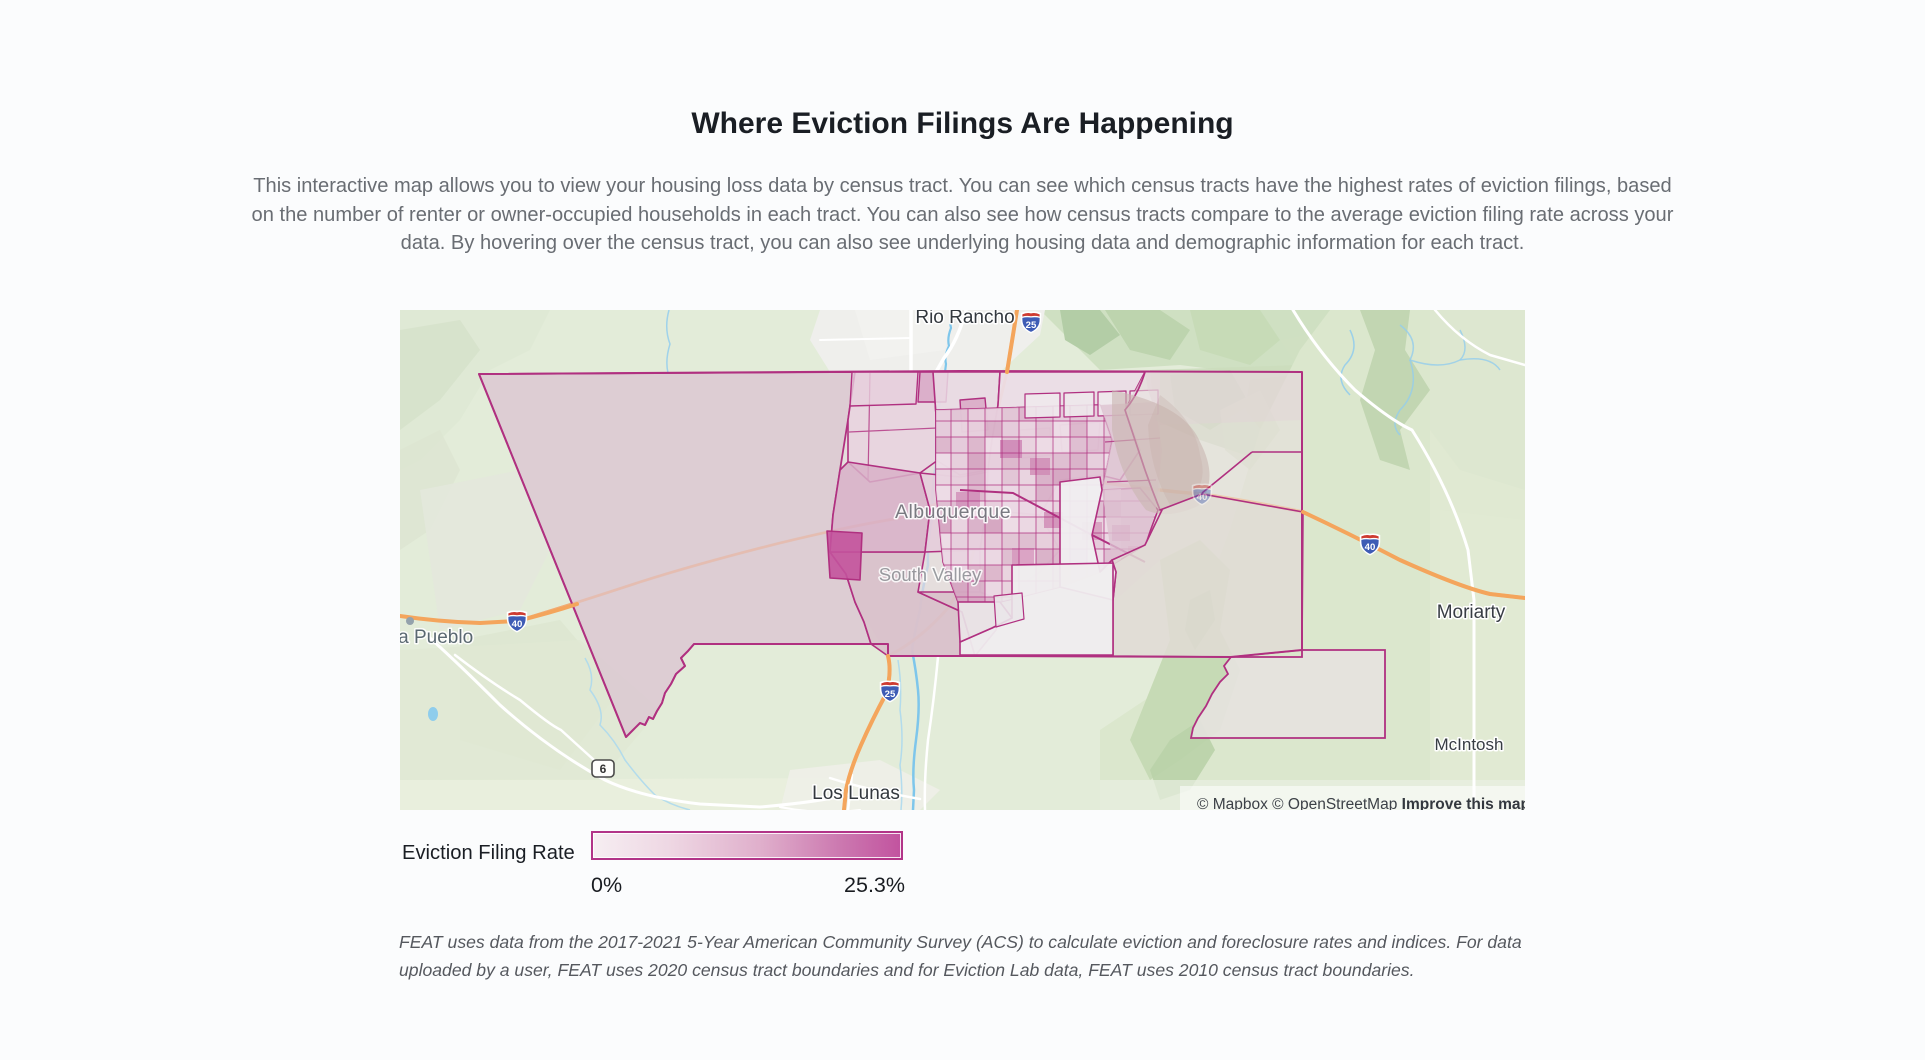  Describe the element at coordinates (953, 512) in the screenshot. I see `svg-text: Albuquerque` at that location.